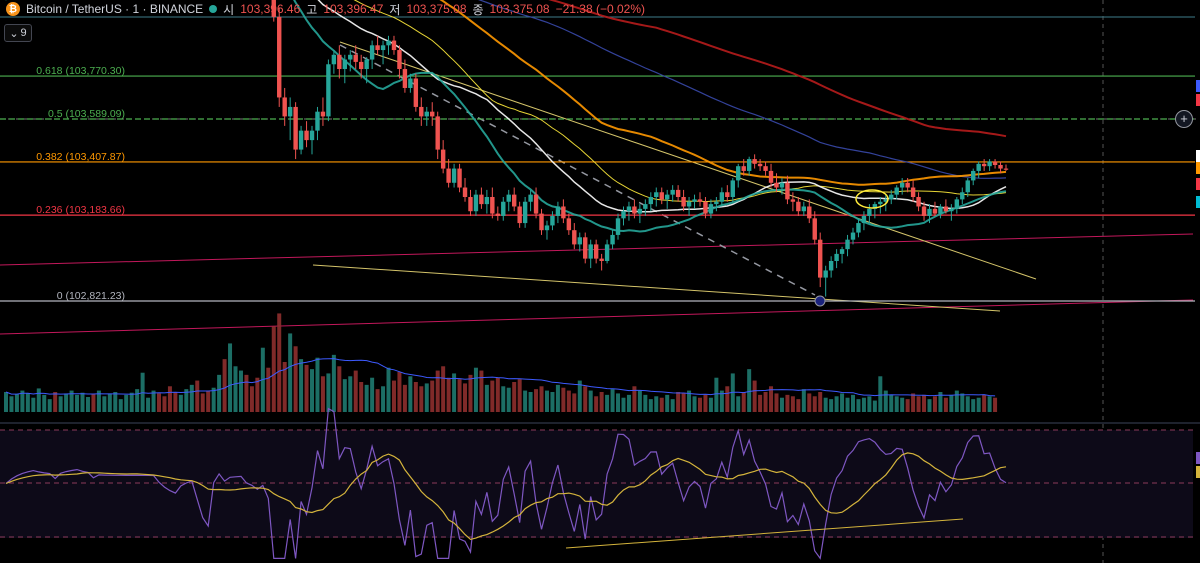 This screenshot has height=563, width=1200. What do you see at coordinates (91, 296) in the screenshot?
I see `fib-label-0: 0 (102,821.23)` at bounding box center [91, 296].